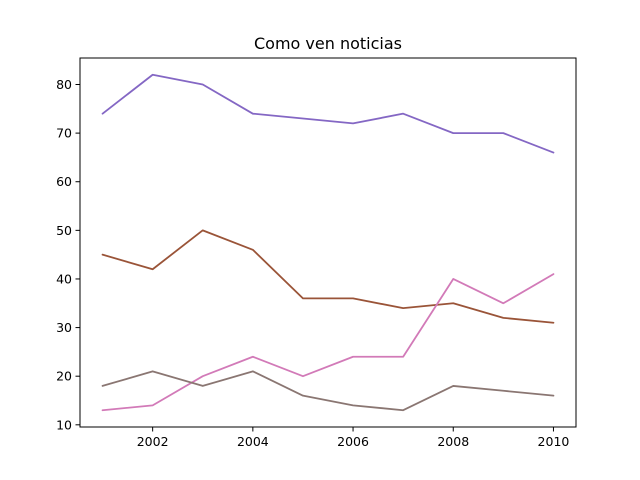 This screenshot has width=640, height=480. I want to click on y-tick-label: 20, so click(64, 376).